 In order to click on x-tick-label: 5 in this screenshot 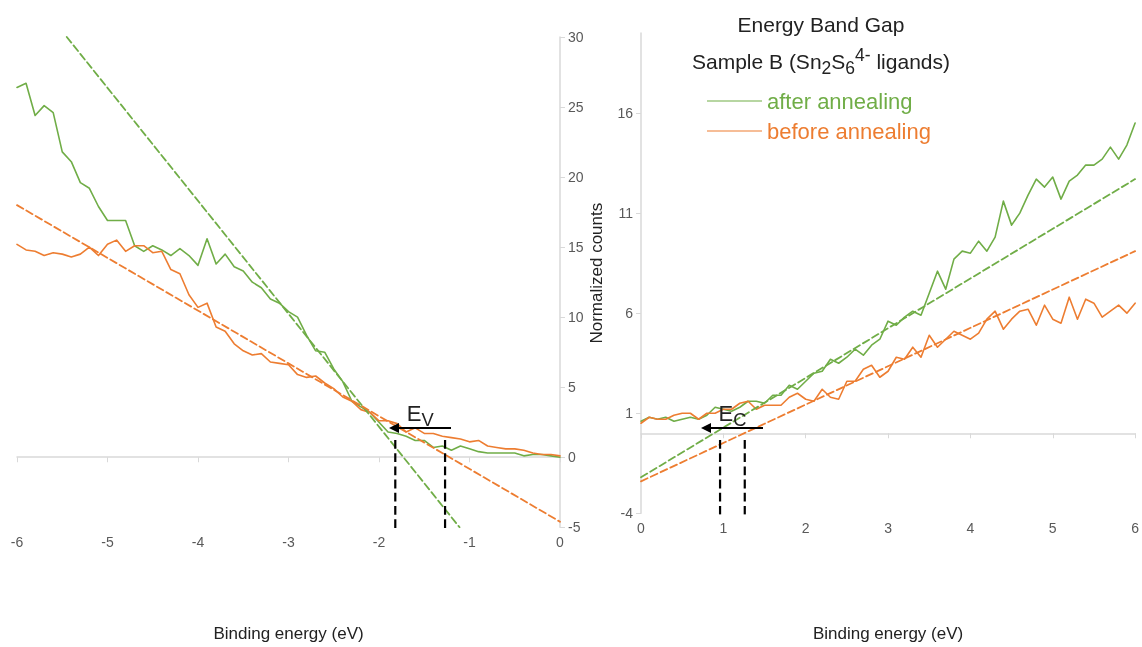, I will do `click(1052, 528)`.